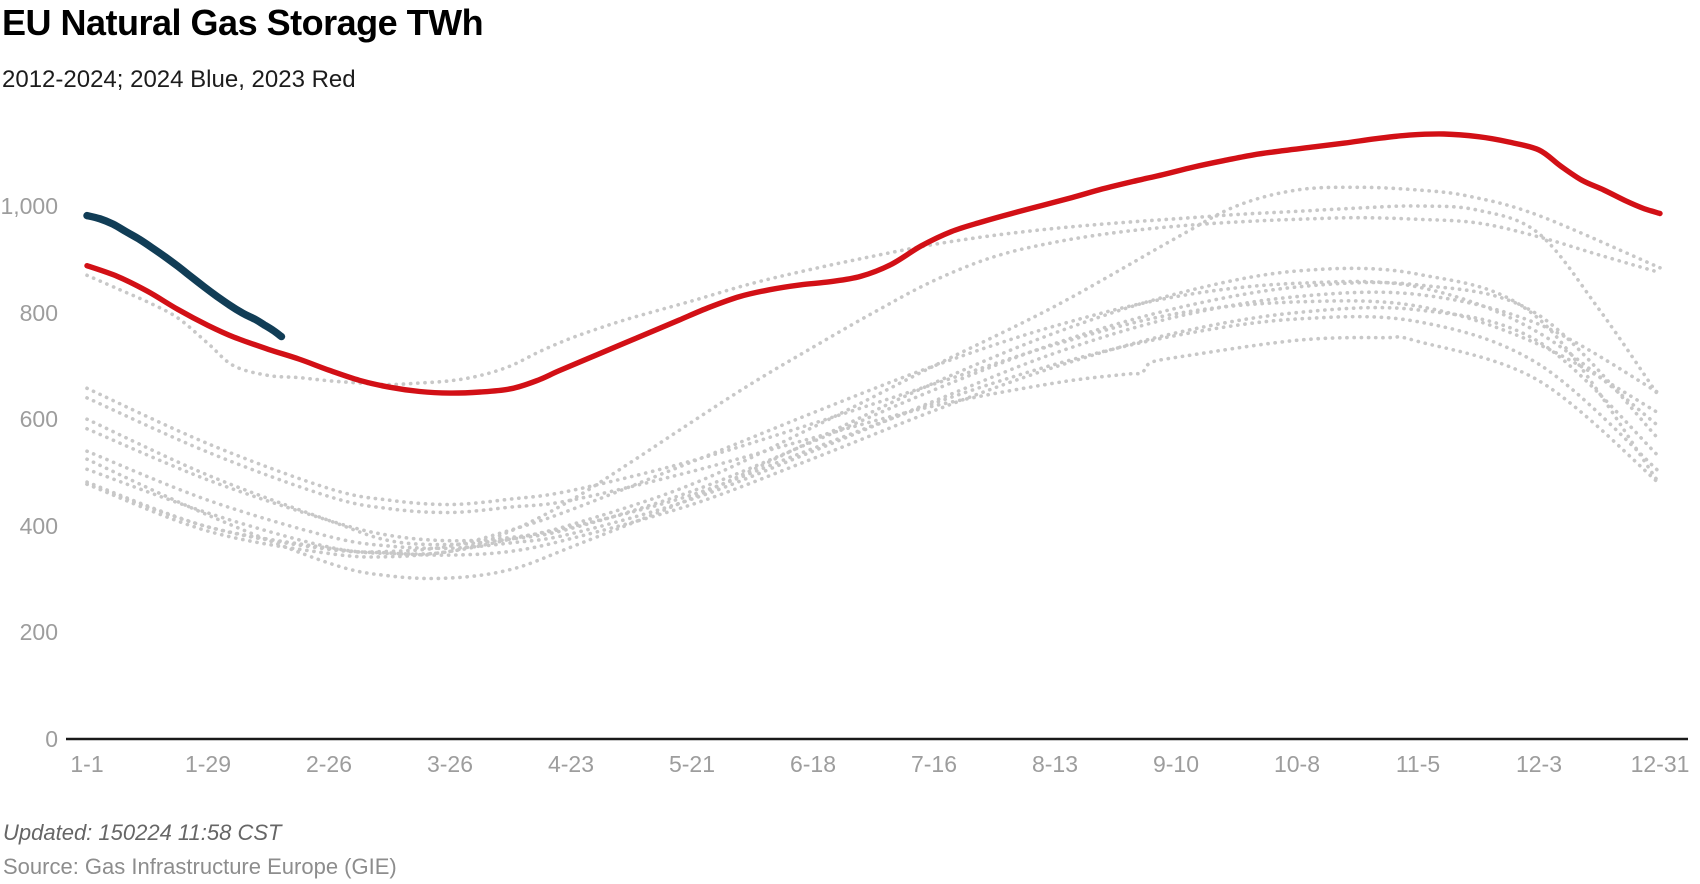  What do you see at coordinates (38, 312) in the screenshot?
I see `y-tick-label-800: 800` at bounding box center [38, 312].